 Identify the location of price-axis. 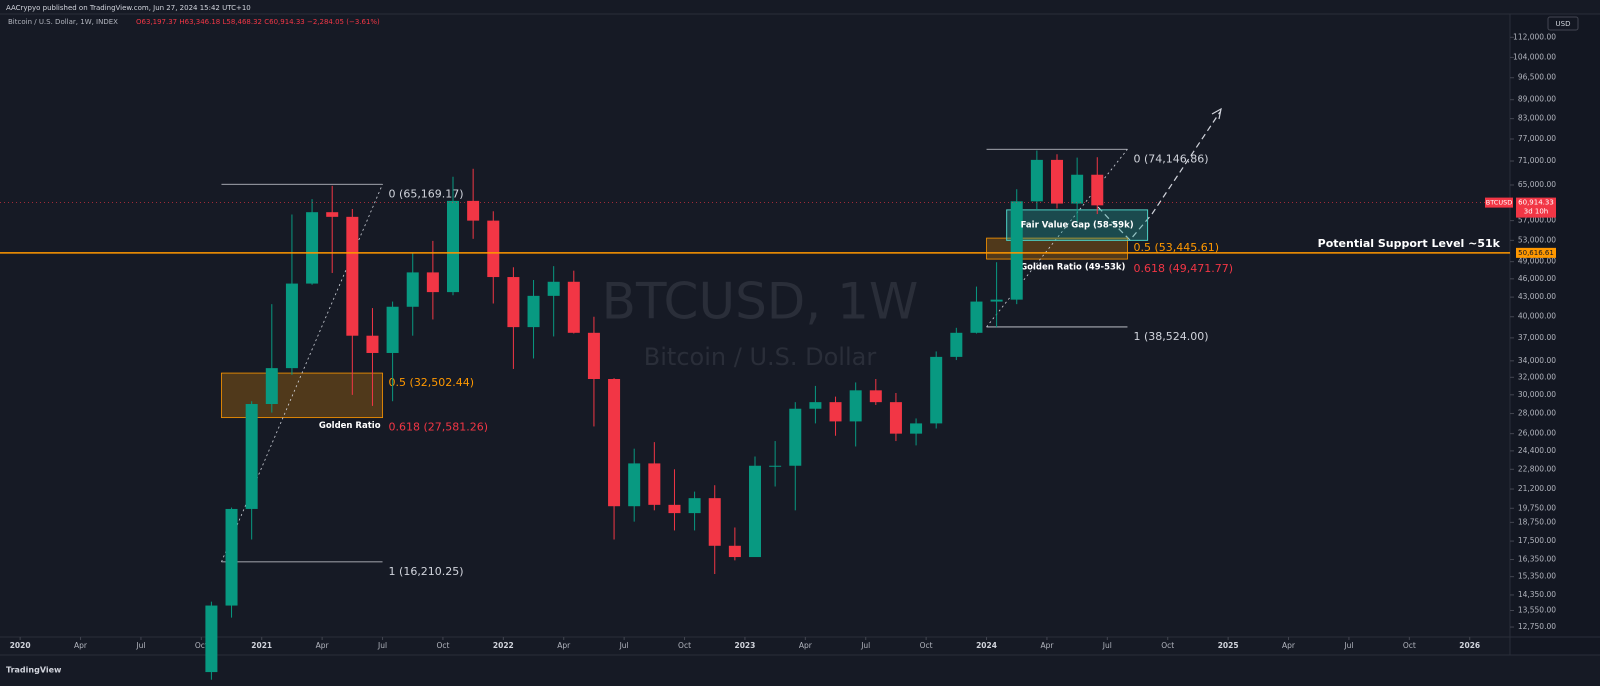
(1555, 334).